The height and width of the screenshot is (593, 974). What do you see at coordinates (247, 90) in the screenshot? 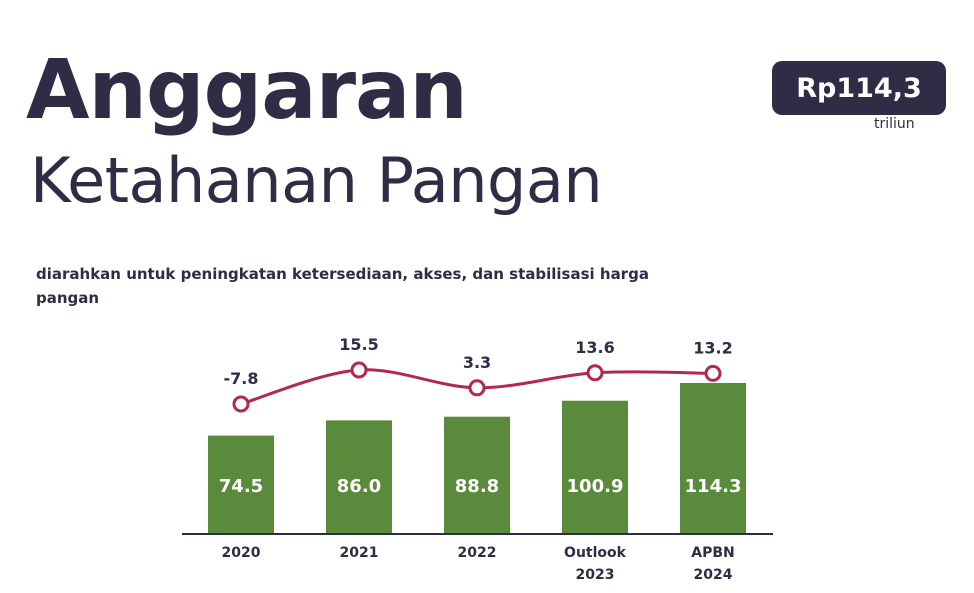
I see `page-title: Anggaran` at bounding box center [247, 90].